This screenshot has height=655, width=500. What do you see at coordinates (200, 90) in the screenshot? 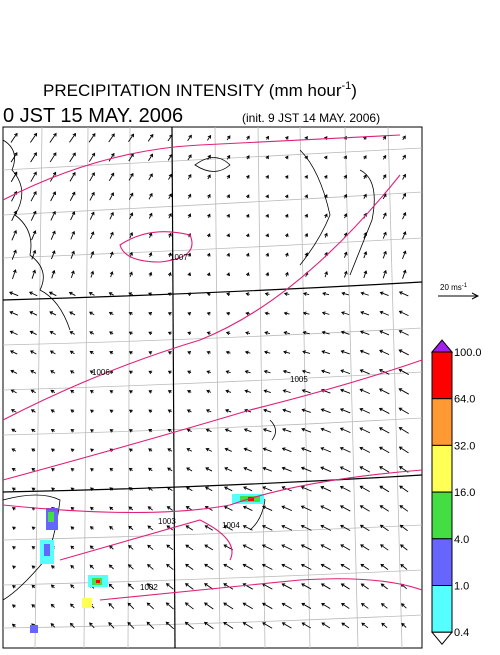
I see `title: PRECIPITATION INTENSITY (mm hour-1)` at bounding box center [200, 90].